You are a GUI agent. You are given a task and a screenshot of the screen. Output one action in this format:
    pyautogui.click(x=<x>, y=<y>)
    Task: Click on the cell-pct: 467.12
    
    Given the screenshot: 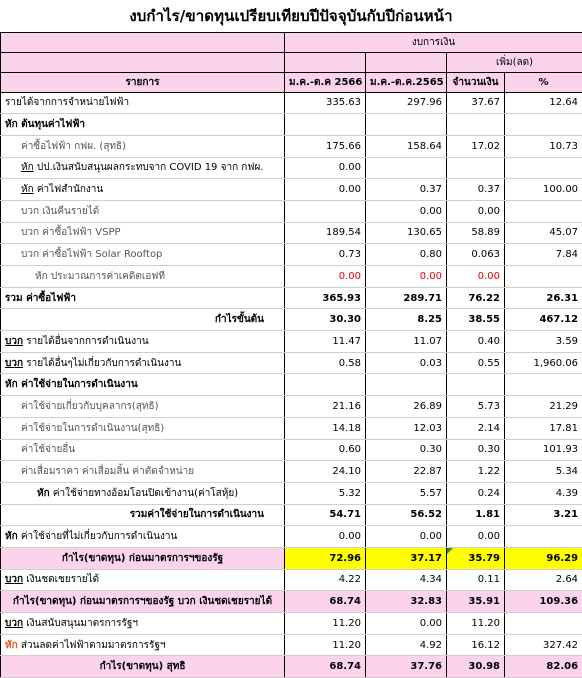 What is the action you would take?
    pyautogui.click(x=543, y=320)
    